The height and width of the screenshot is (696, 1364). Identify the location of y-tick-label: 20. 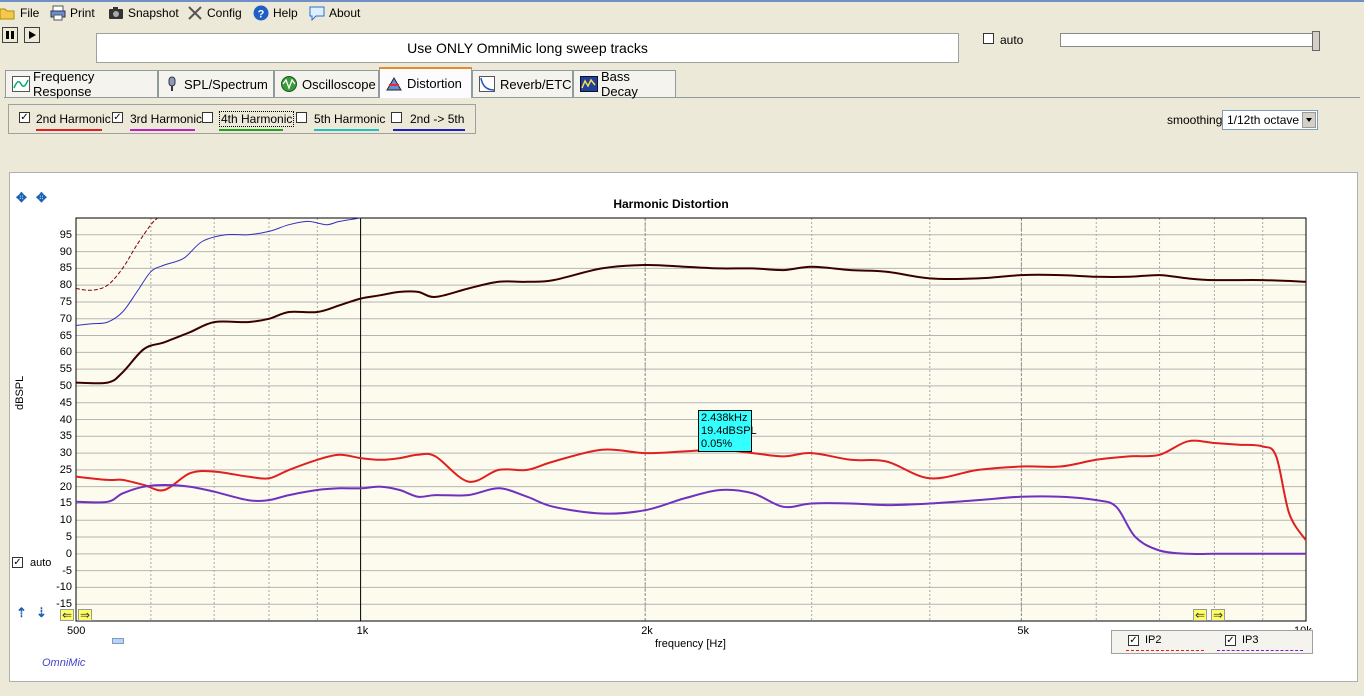
(65, 486).